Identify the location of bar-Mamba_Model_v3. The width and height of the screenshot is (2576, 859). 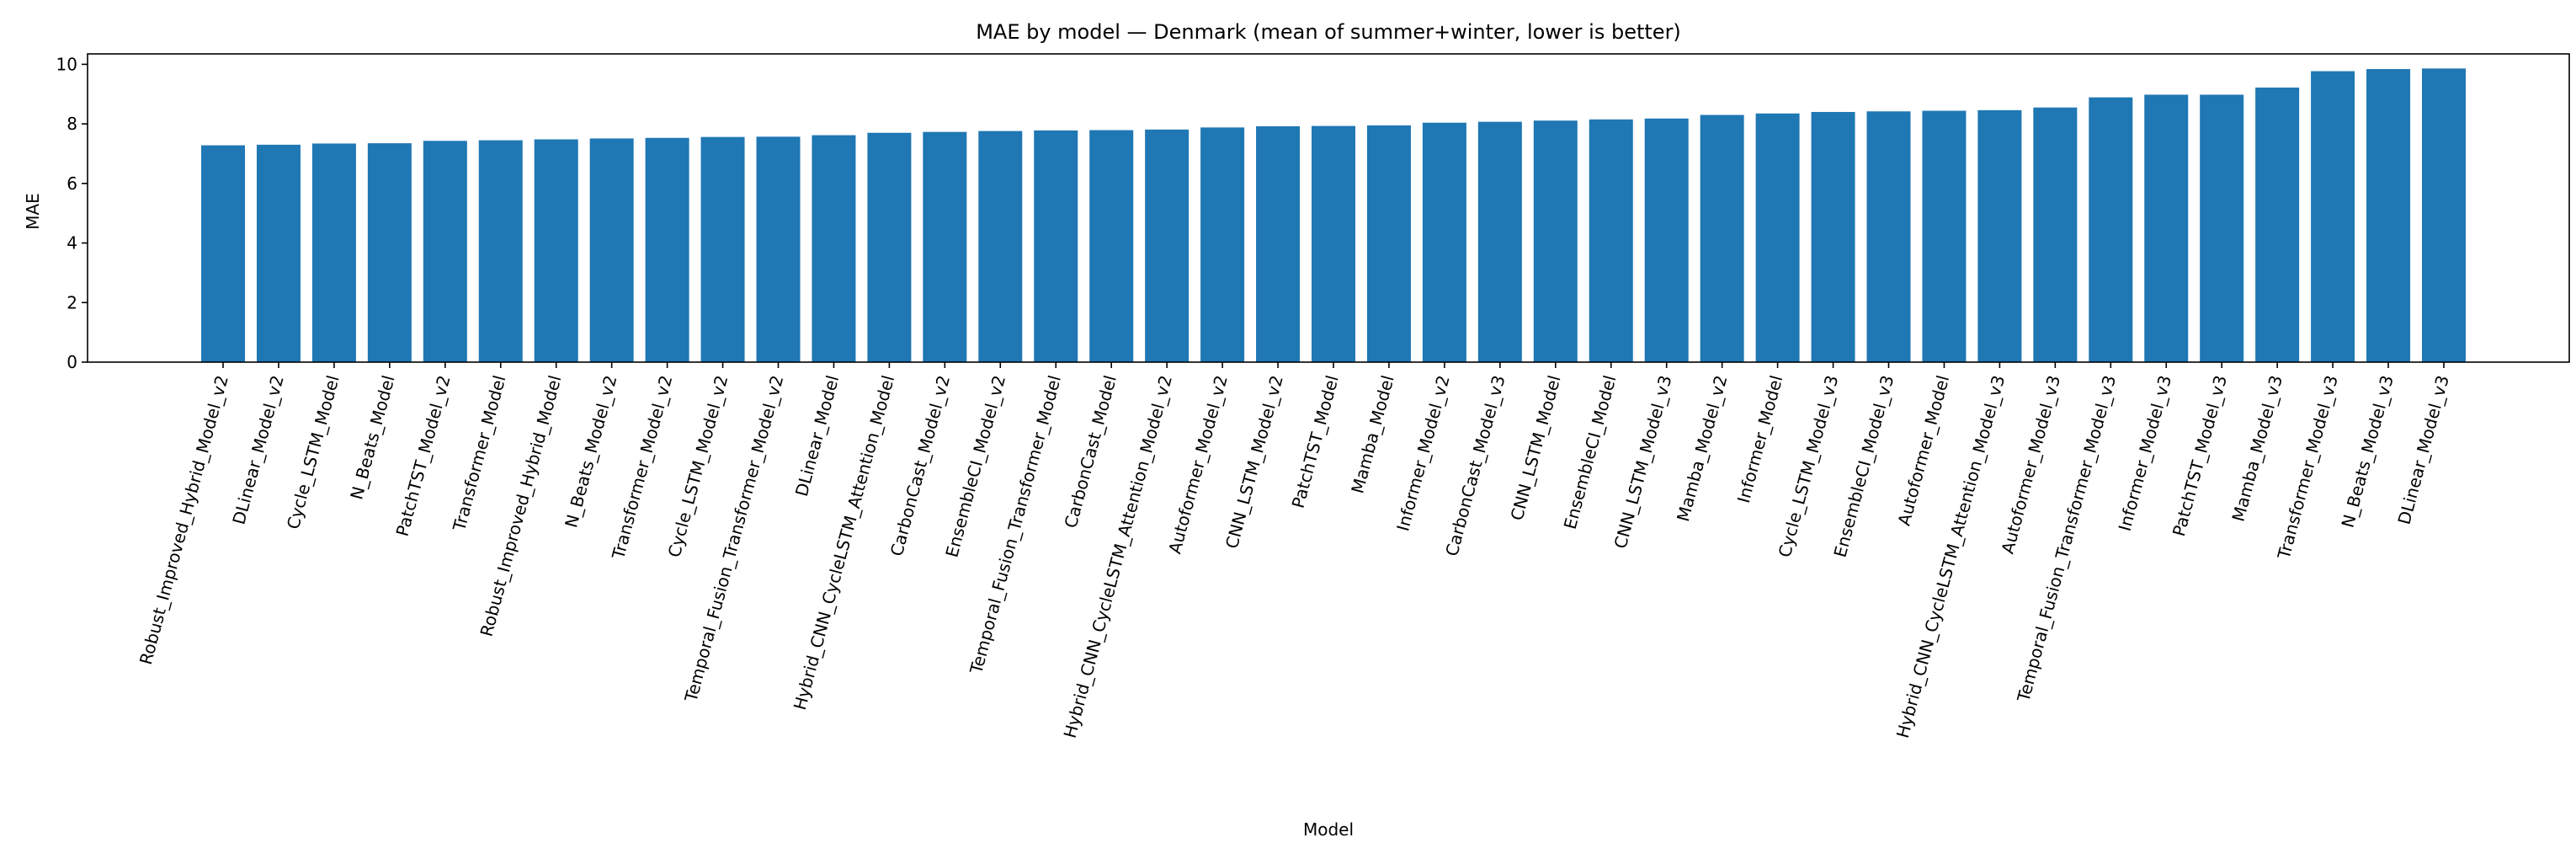
(2278, 225).